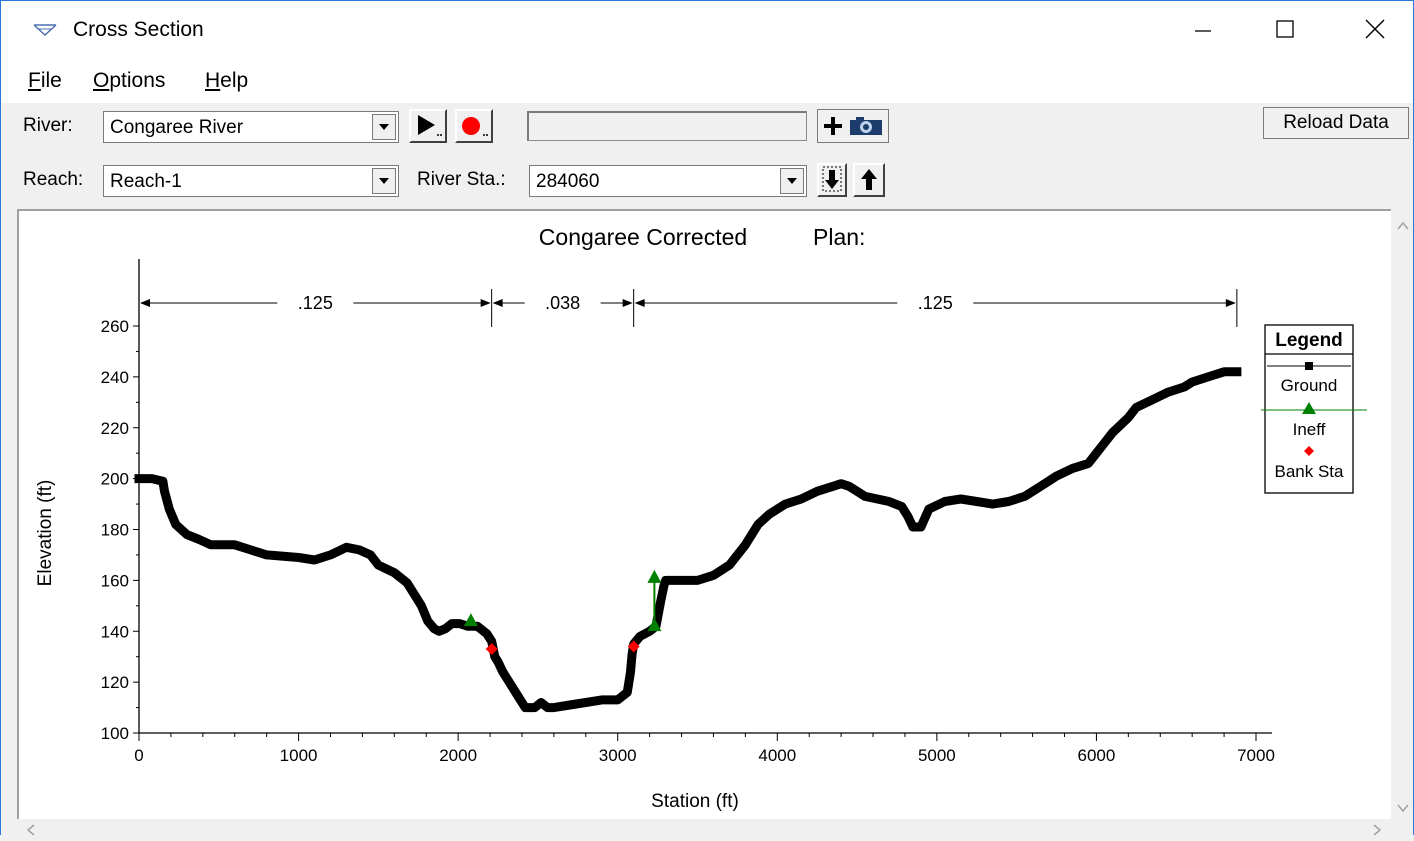 The width and height of the screenshot is (1414, 841). What do you see at coordinates (1309, 385) in the screenshot?
I see `legend-ground-label: Ground` at bounding box center [1309, 385].